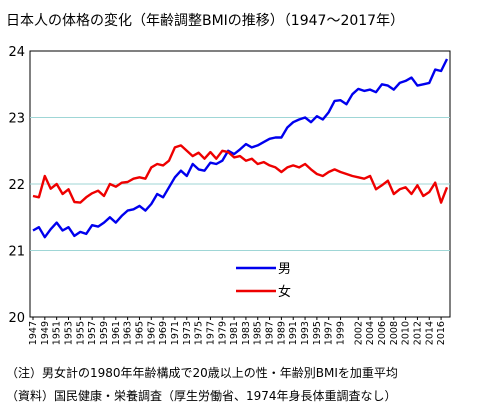 The width and height of the screenshot is (477, 411). I want to click on x-tick-label: 2016, so click(441, 333).